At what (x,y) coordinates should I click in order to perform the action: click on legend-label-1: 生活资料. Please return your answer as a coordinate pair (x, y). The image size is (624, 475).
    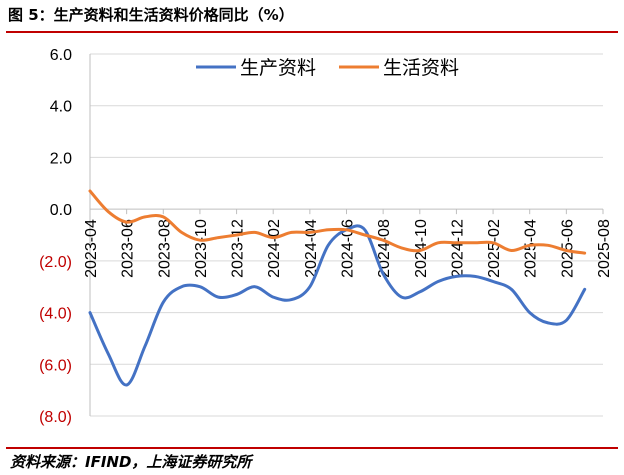
    Looking at the image, I should click on (421, 68).